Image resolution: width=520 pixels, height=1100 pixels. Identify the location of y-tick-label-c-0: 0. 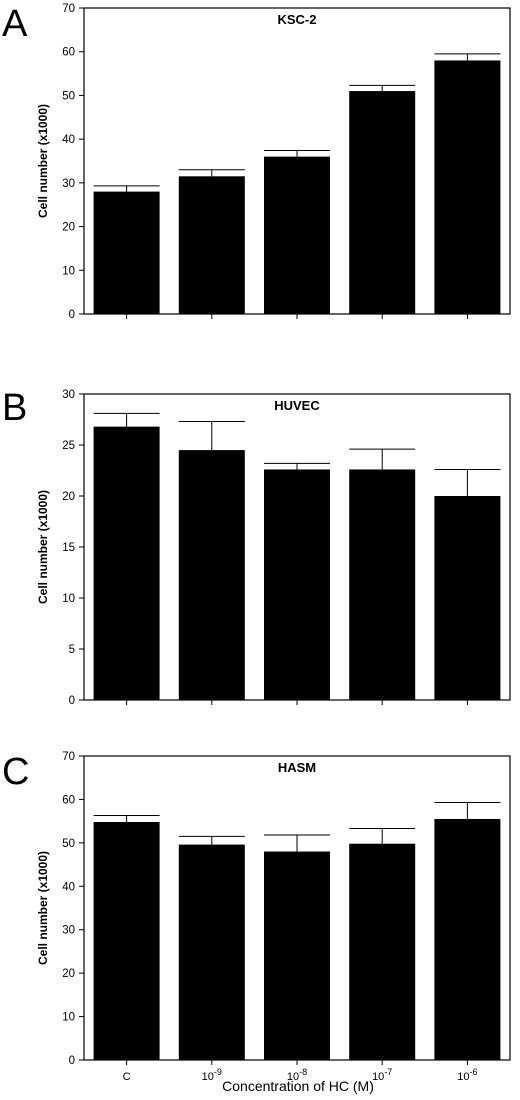
(72, 1061).